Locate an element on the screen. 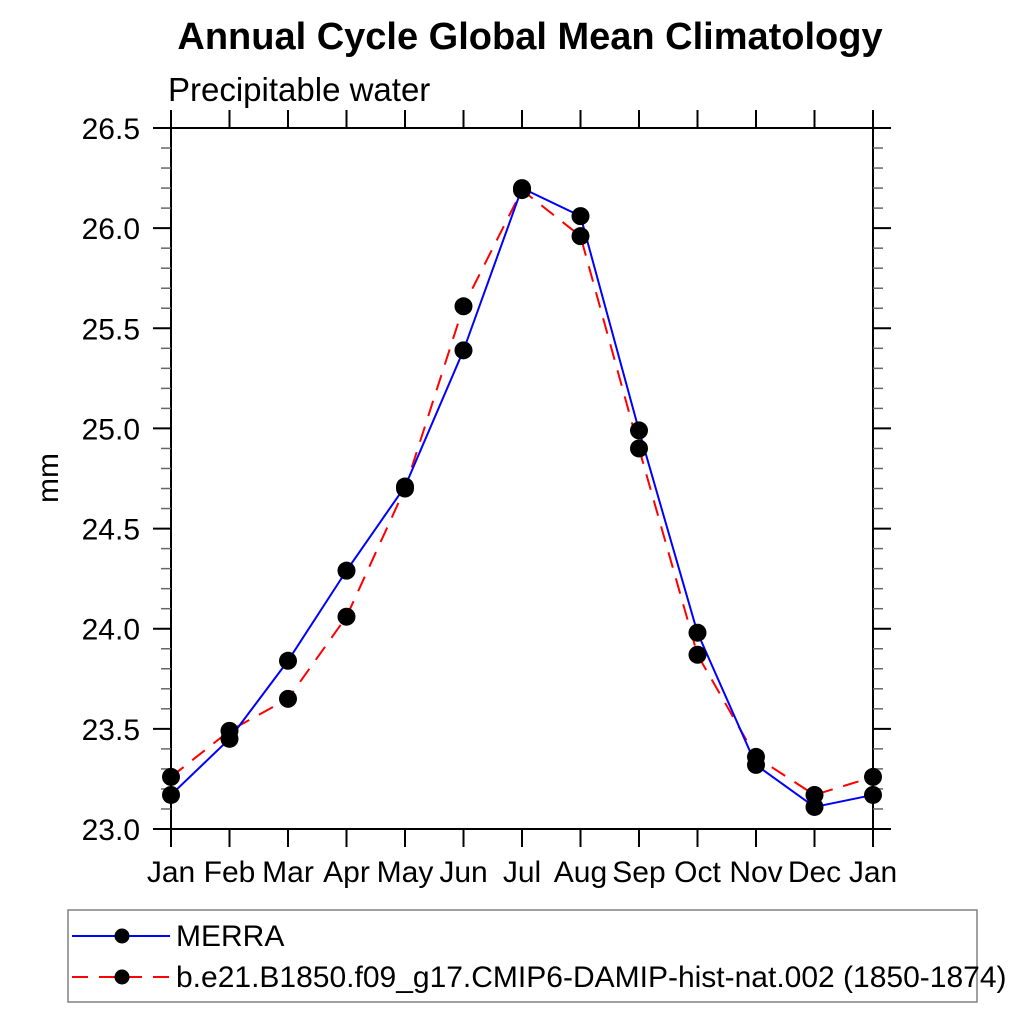  x-tick-label: Sep is located at coordinates (638, 872).